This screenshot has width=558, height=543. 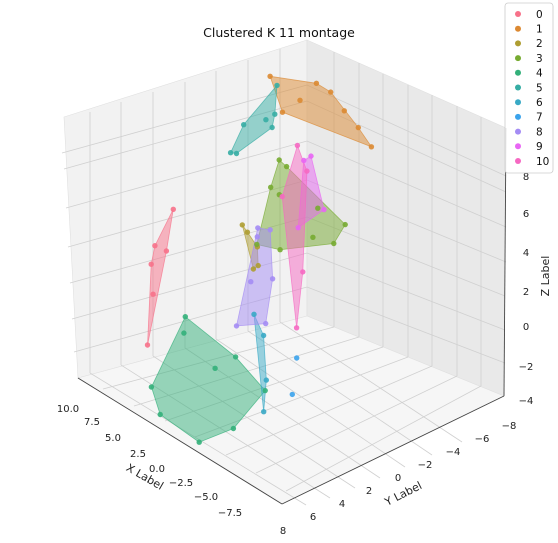 I want to click on legend: 0 1 2 3 4 5 6 7 8 9 10, so click(x=529, y=88).